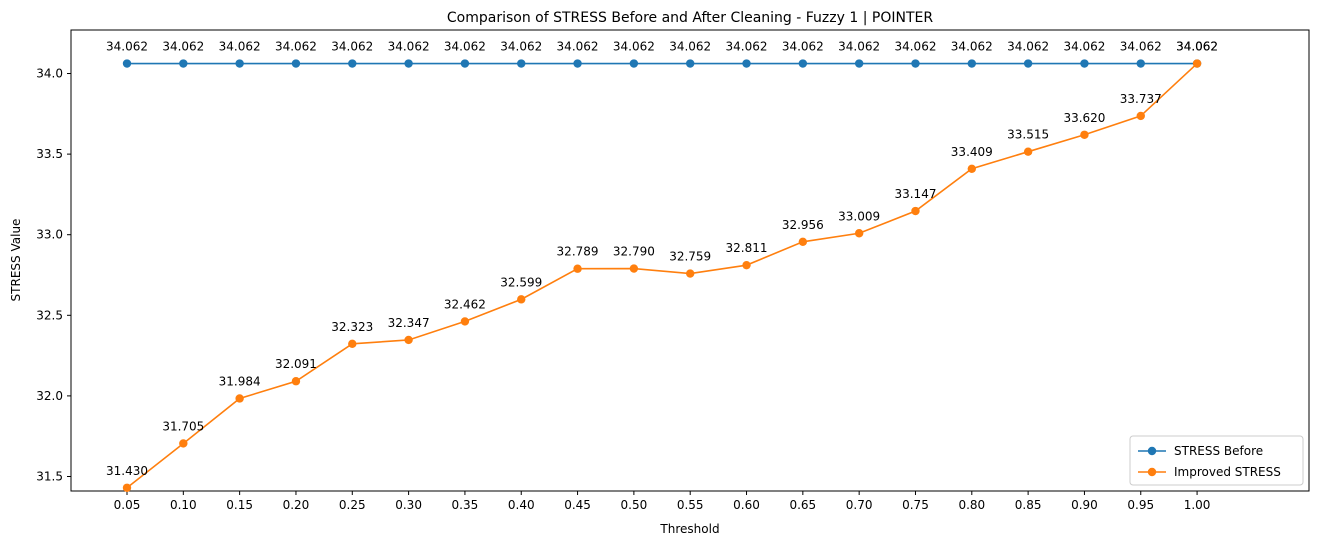 This screenshot has width=1320, height=545. I want to click on y-tick-label: 31.5, so click(49, 476).